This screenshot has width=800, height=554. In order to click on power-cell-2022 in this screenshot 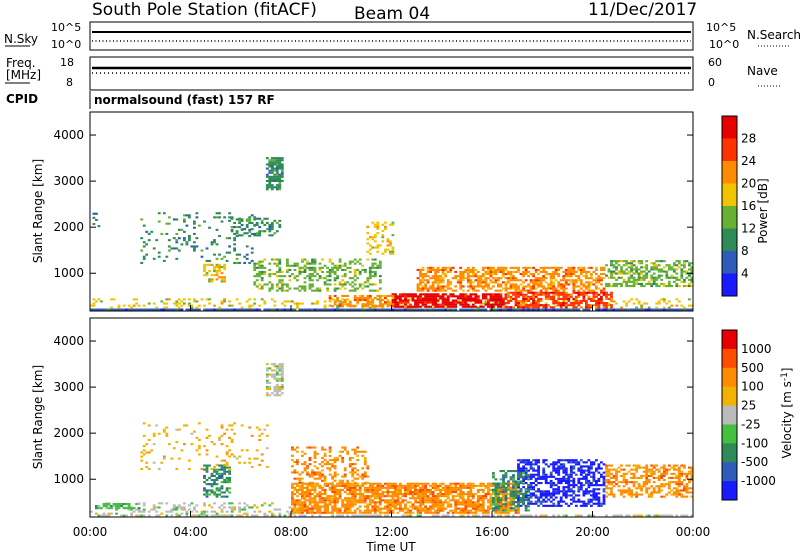, I will do `click(312, 263)`.